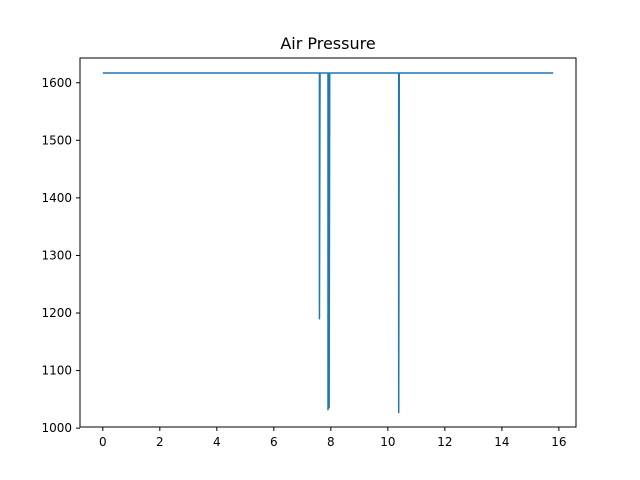 This screenshot has width=640, height=480. Describe the element at coordinates (56, 255) in the screenshot. I see `y-tick-label: 1300` at that location.